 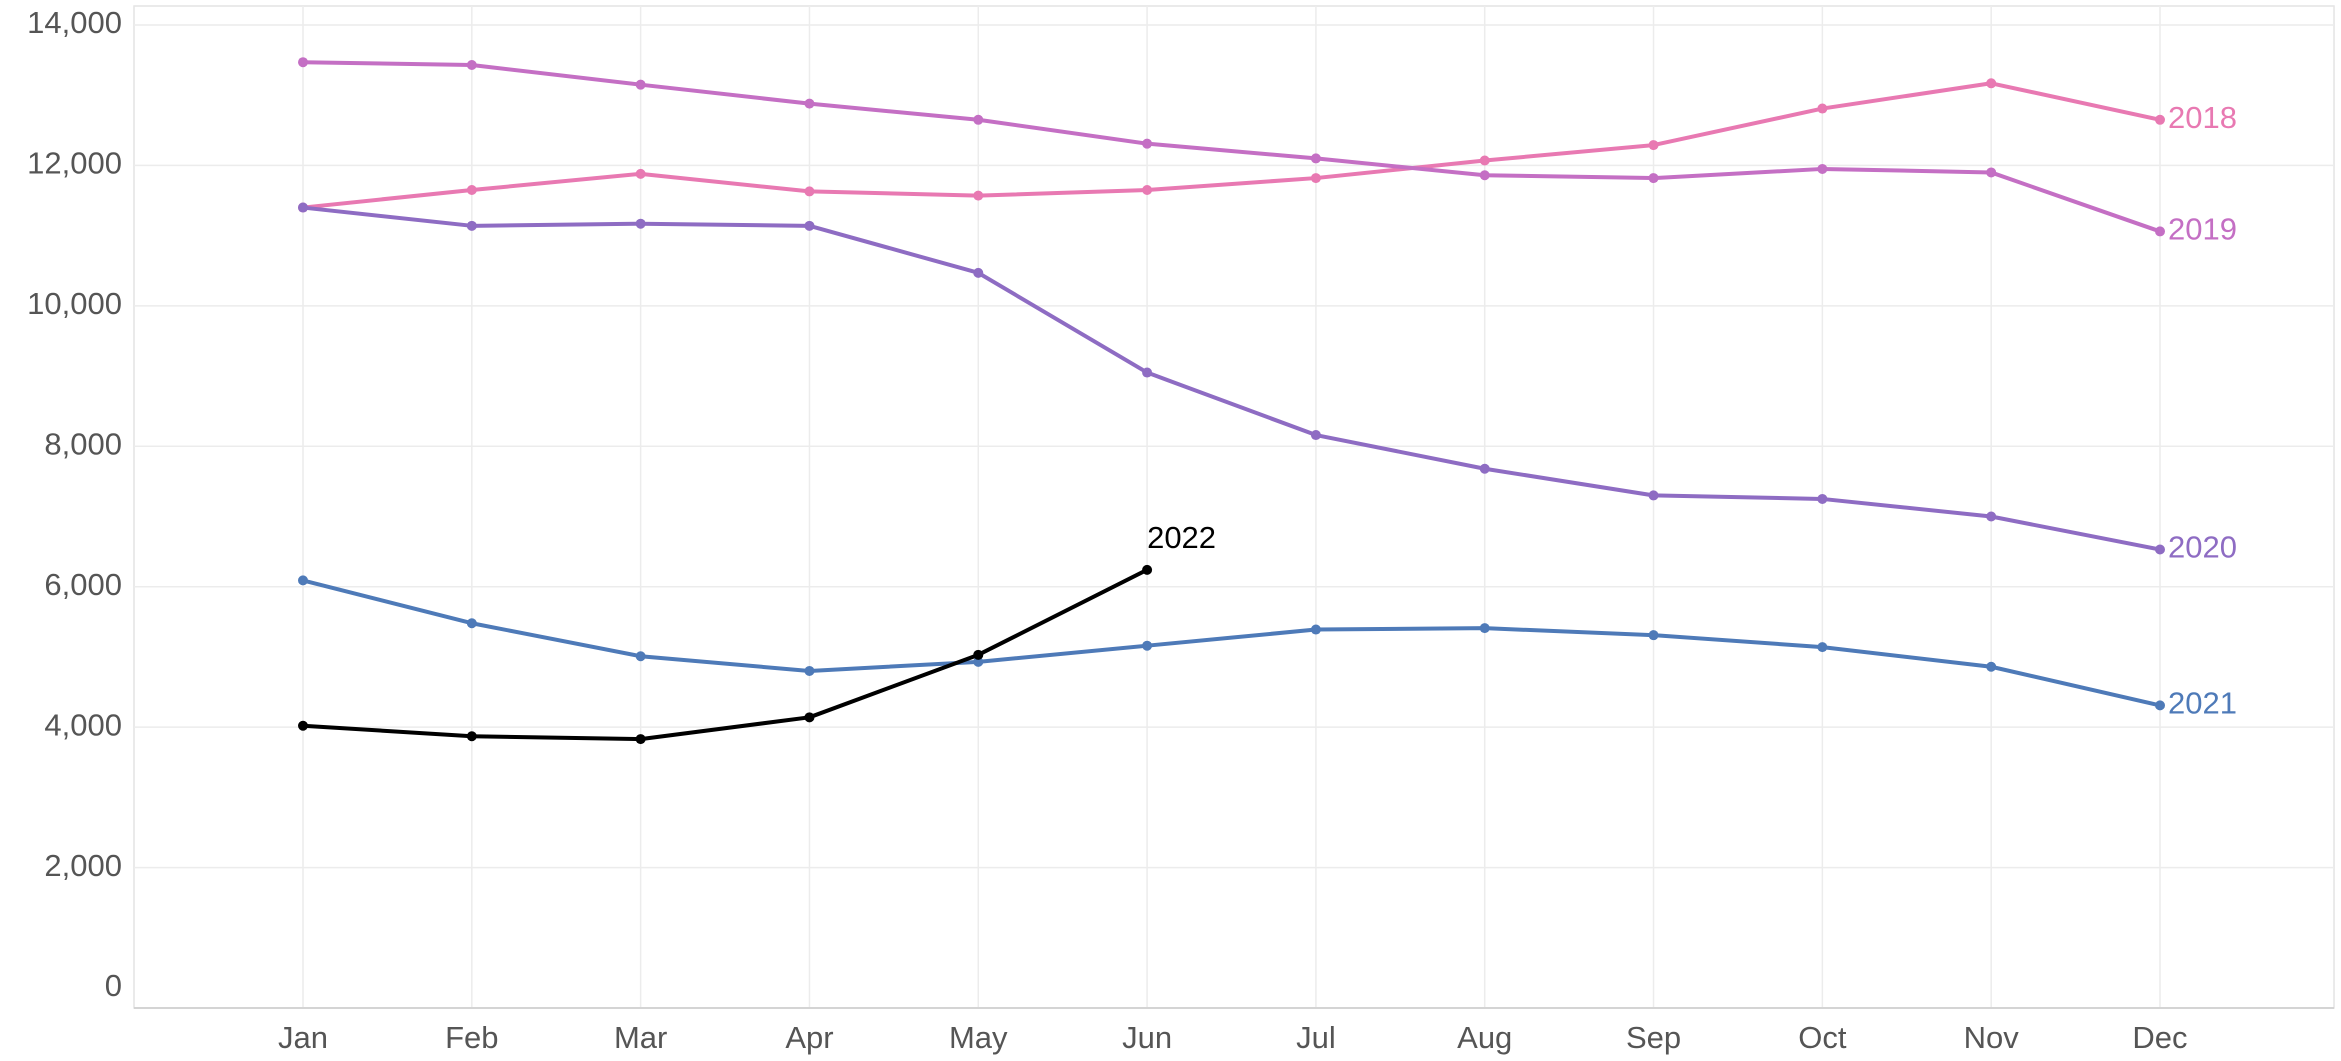 What do you see at coordinates (83, 584) in the screenshot?
I see `y-tick-label: 6,000` at bounding box center [83, 584].